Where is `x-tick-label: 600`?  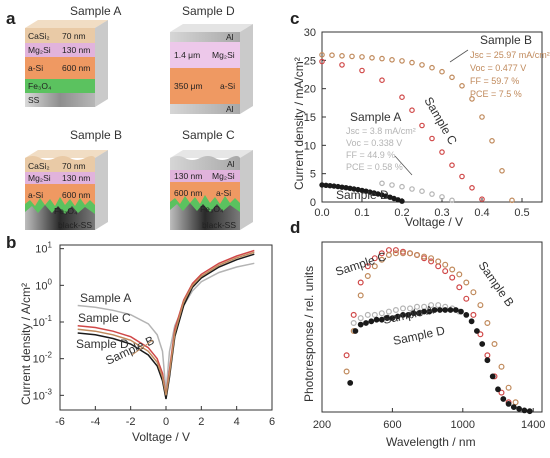 x-tick-label: 600 is located at coordinates (392, 425).